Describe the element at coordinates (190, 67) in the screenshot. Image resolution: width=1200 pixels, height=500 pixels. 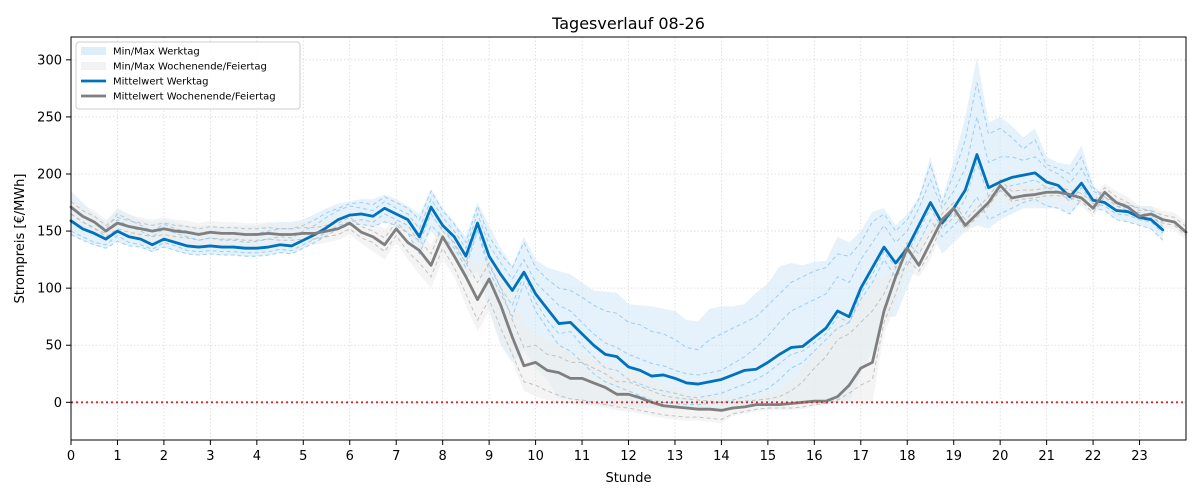
I see `legend-label: Min/Max Wochenende/Feiertag` at that location.